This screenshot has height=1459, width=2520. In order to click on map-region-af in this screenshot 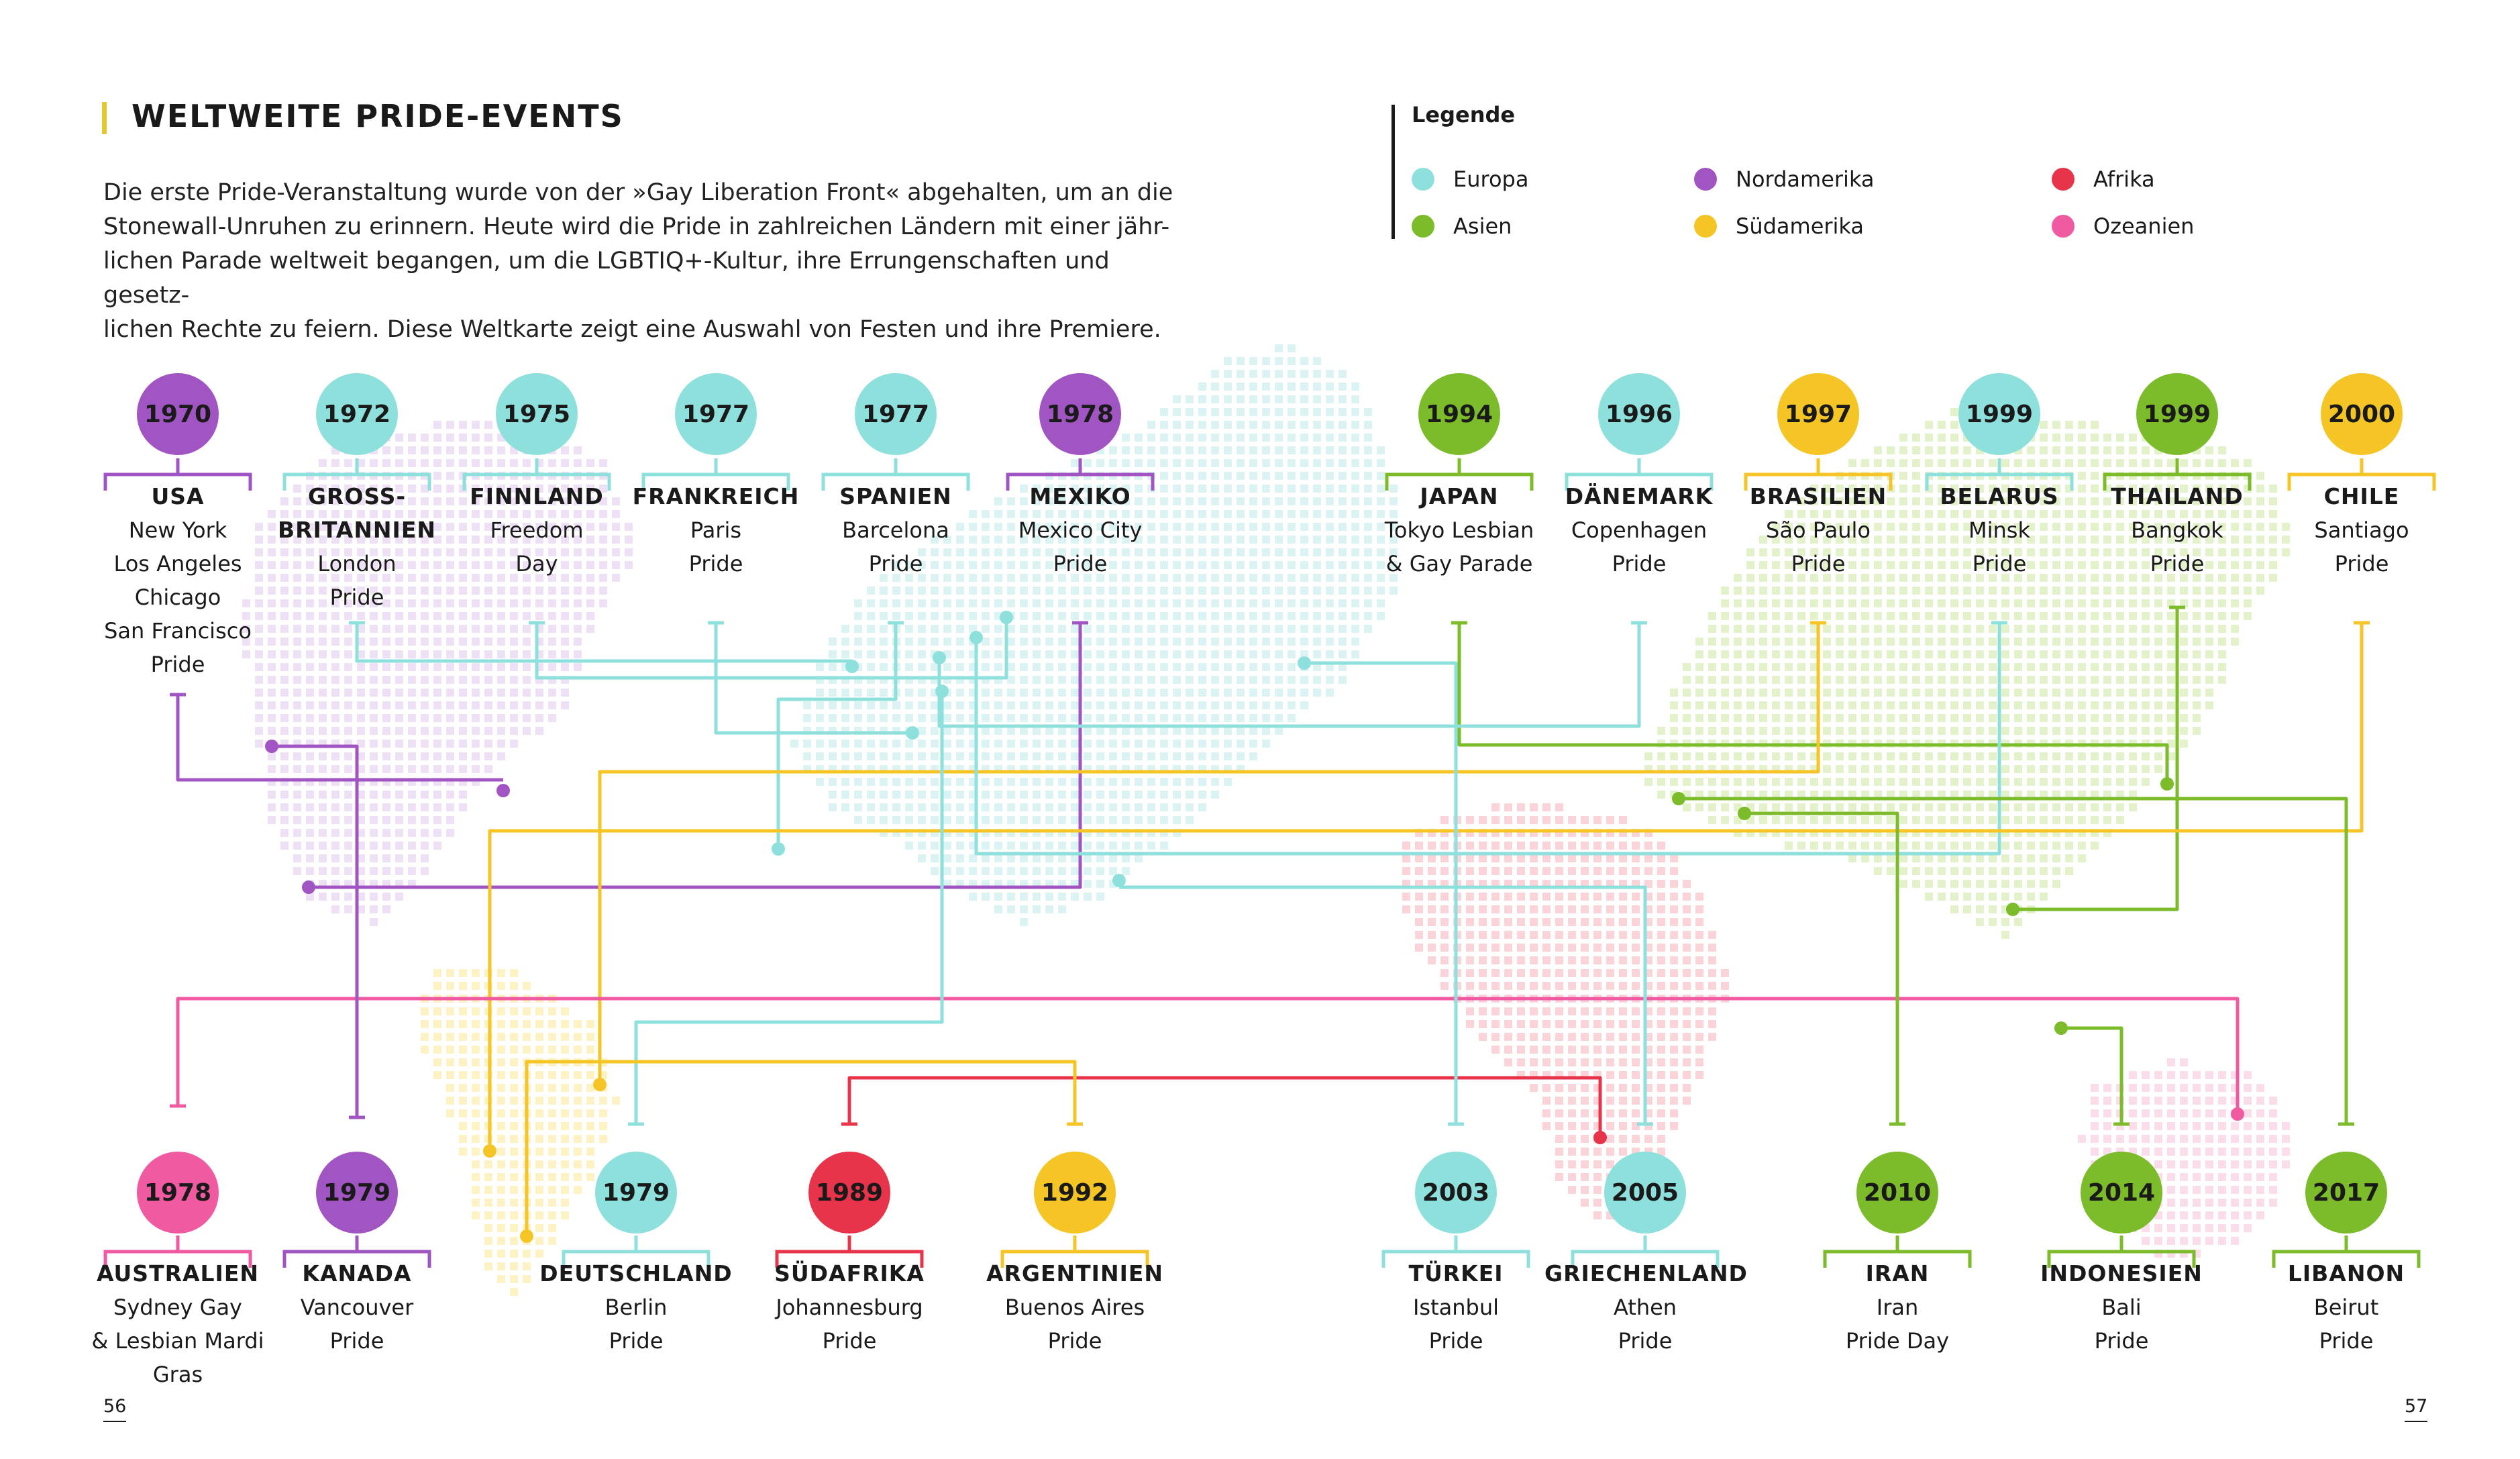, I will do `click(1566, 1011)`.